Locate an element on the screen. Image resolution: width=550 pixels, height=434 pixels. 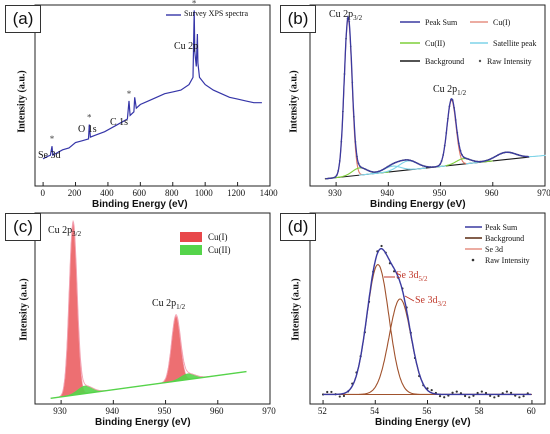
panel-a-xtick-label: 1400 is located at coordinates (268, 193).